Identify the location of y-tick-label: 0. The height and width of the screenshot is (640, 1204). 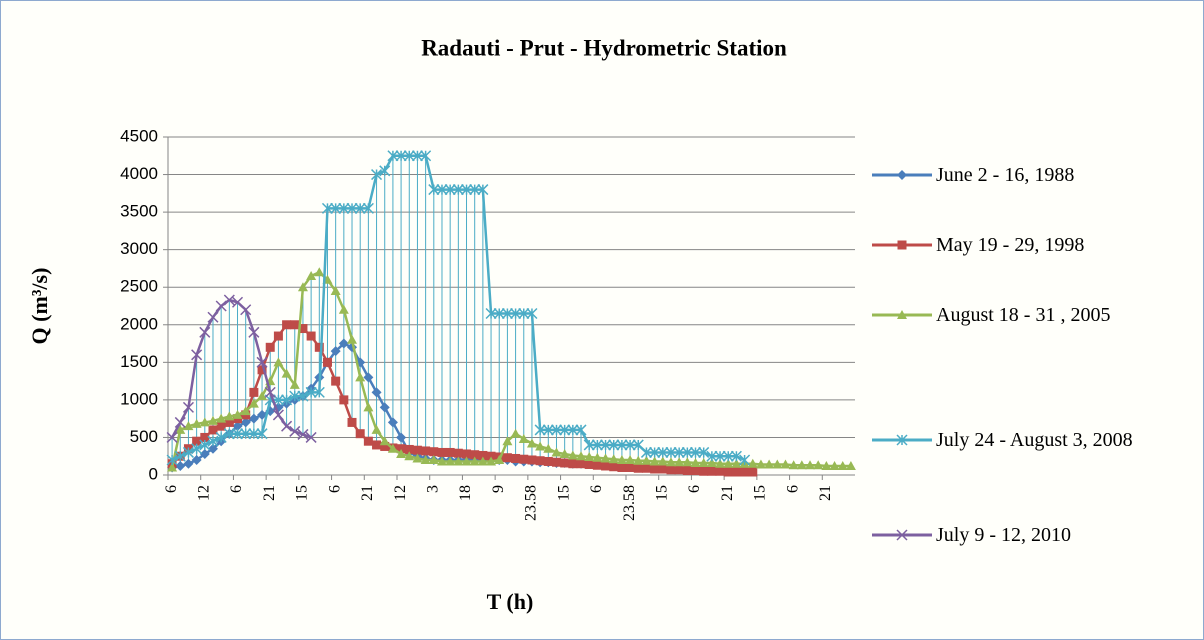
(153, 473).